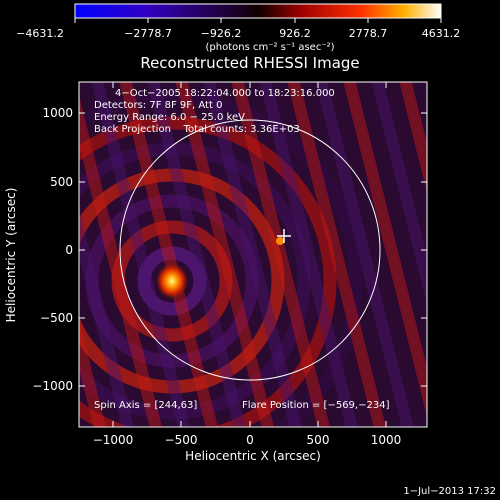  What do you see at coordinates (258, 20) in the screenshot?
I see `colorbar-ticks` at bounding box center [258, 20].